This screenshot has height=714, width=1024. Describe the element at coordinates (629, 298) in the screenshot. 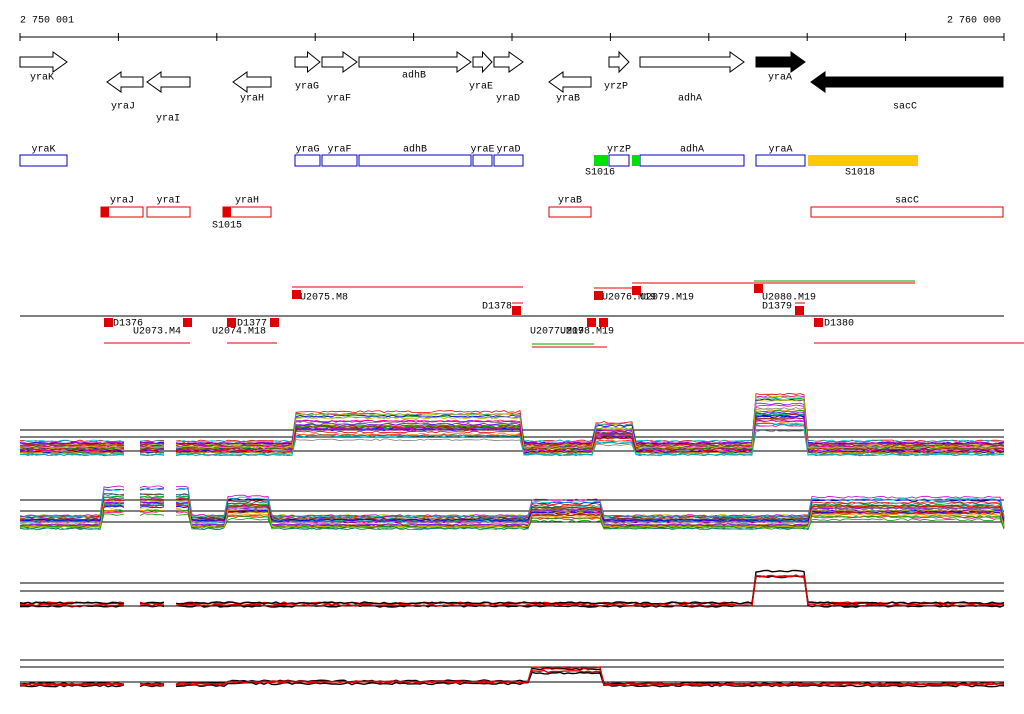

I see `transcript-label: U2076.M19` at that location.